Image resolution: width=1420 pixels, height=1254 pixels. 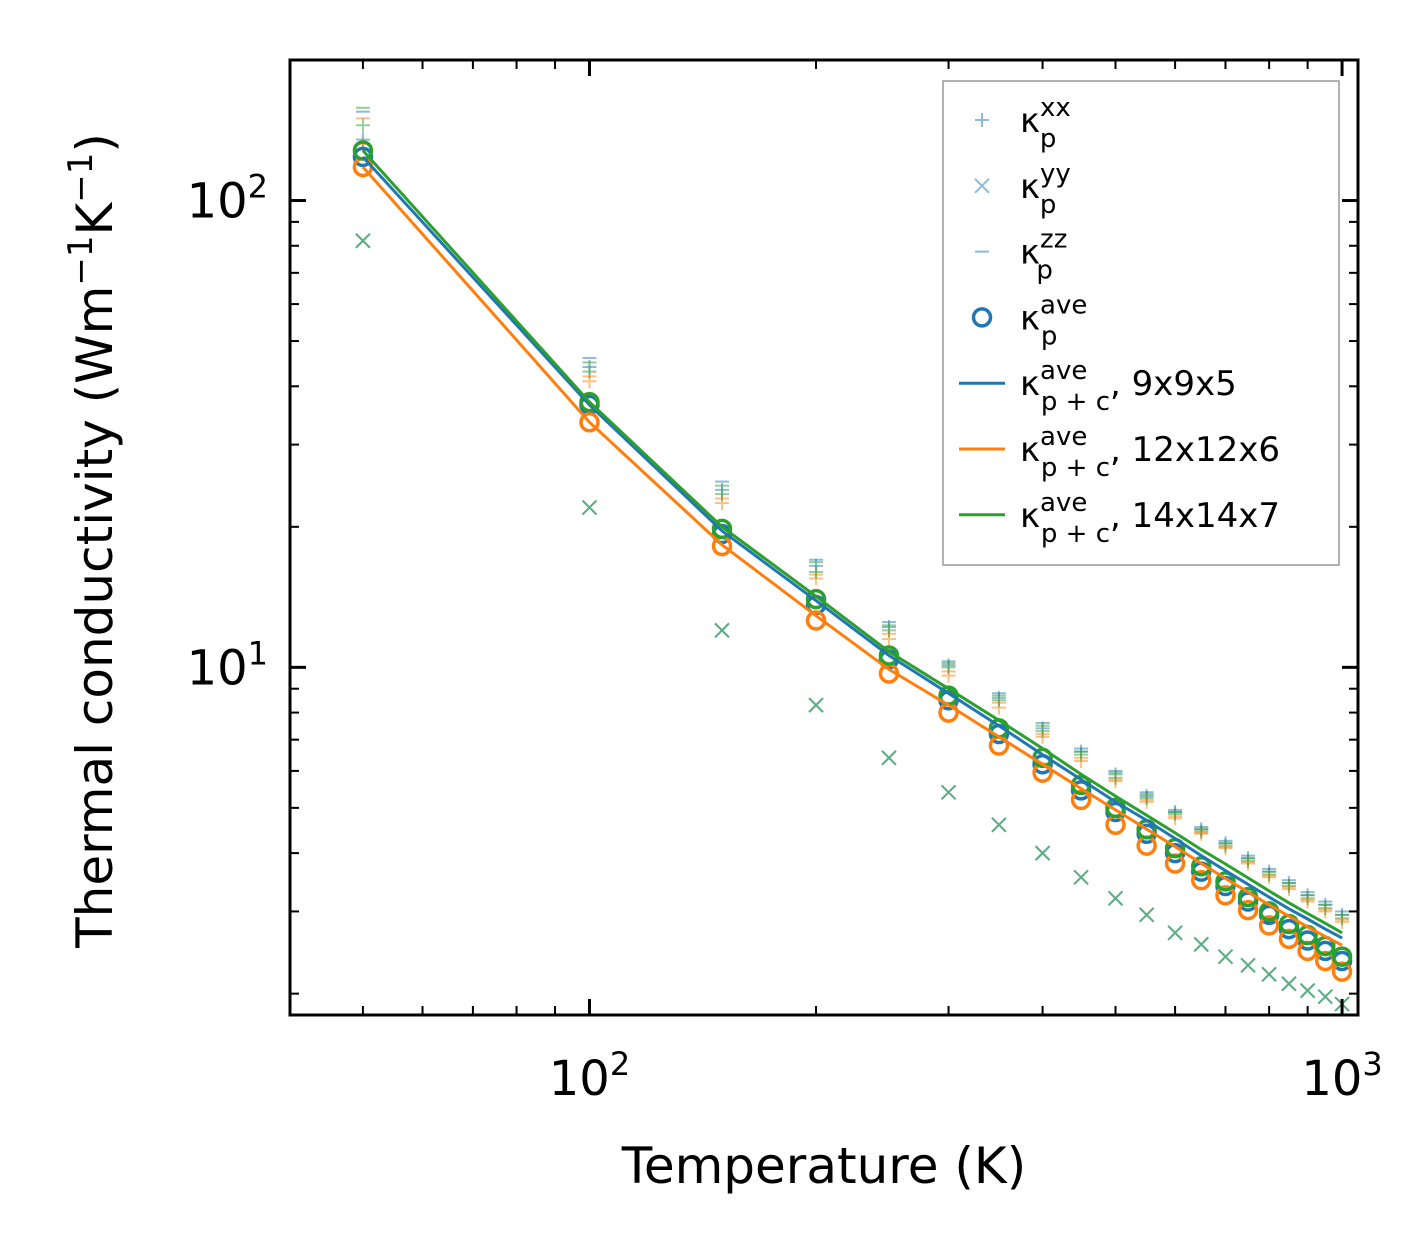 What do you see at coordinates (1044, 271) in the screenshot?
I see `legend-label-part: p` at bounding box center [1044, 271].